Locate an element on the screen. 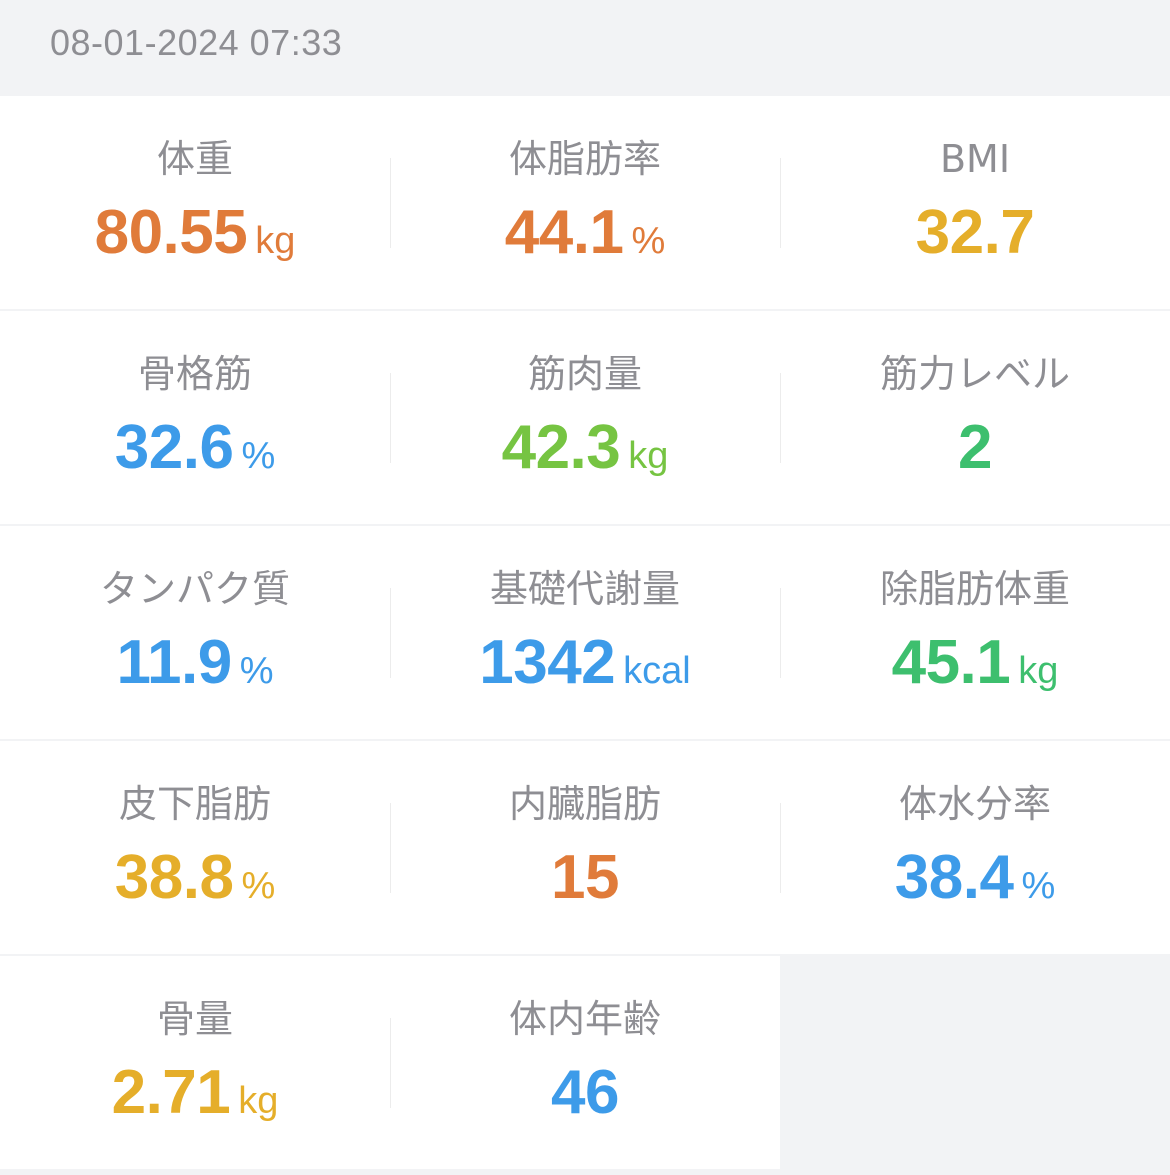 The image size is (1170, 1175). measurement-timestamp: 08-01-2024 07:33 is located at coordinates (196, 42).